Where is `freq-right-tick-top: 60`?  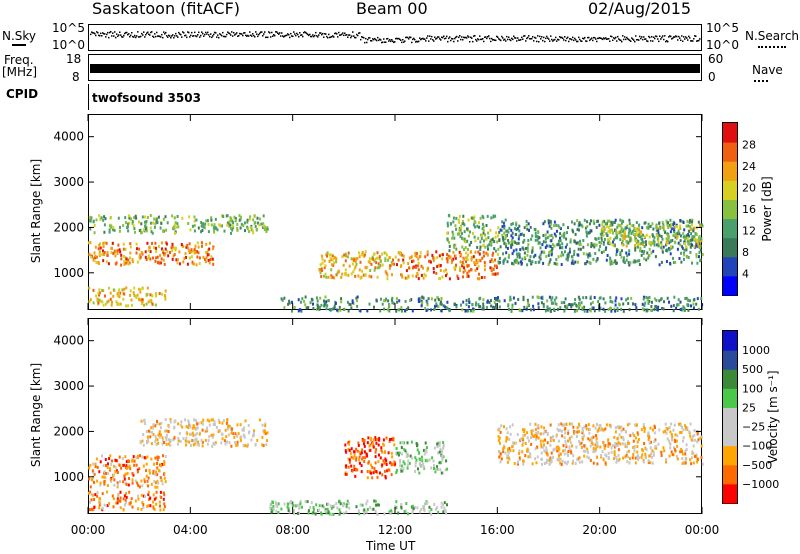 freq-right-tick-top: 60 is located at coordinates (716, 59).